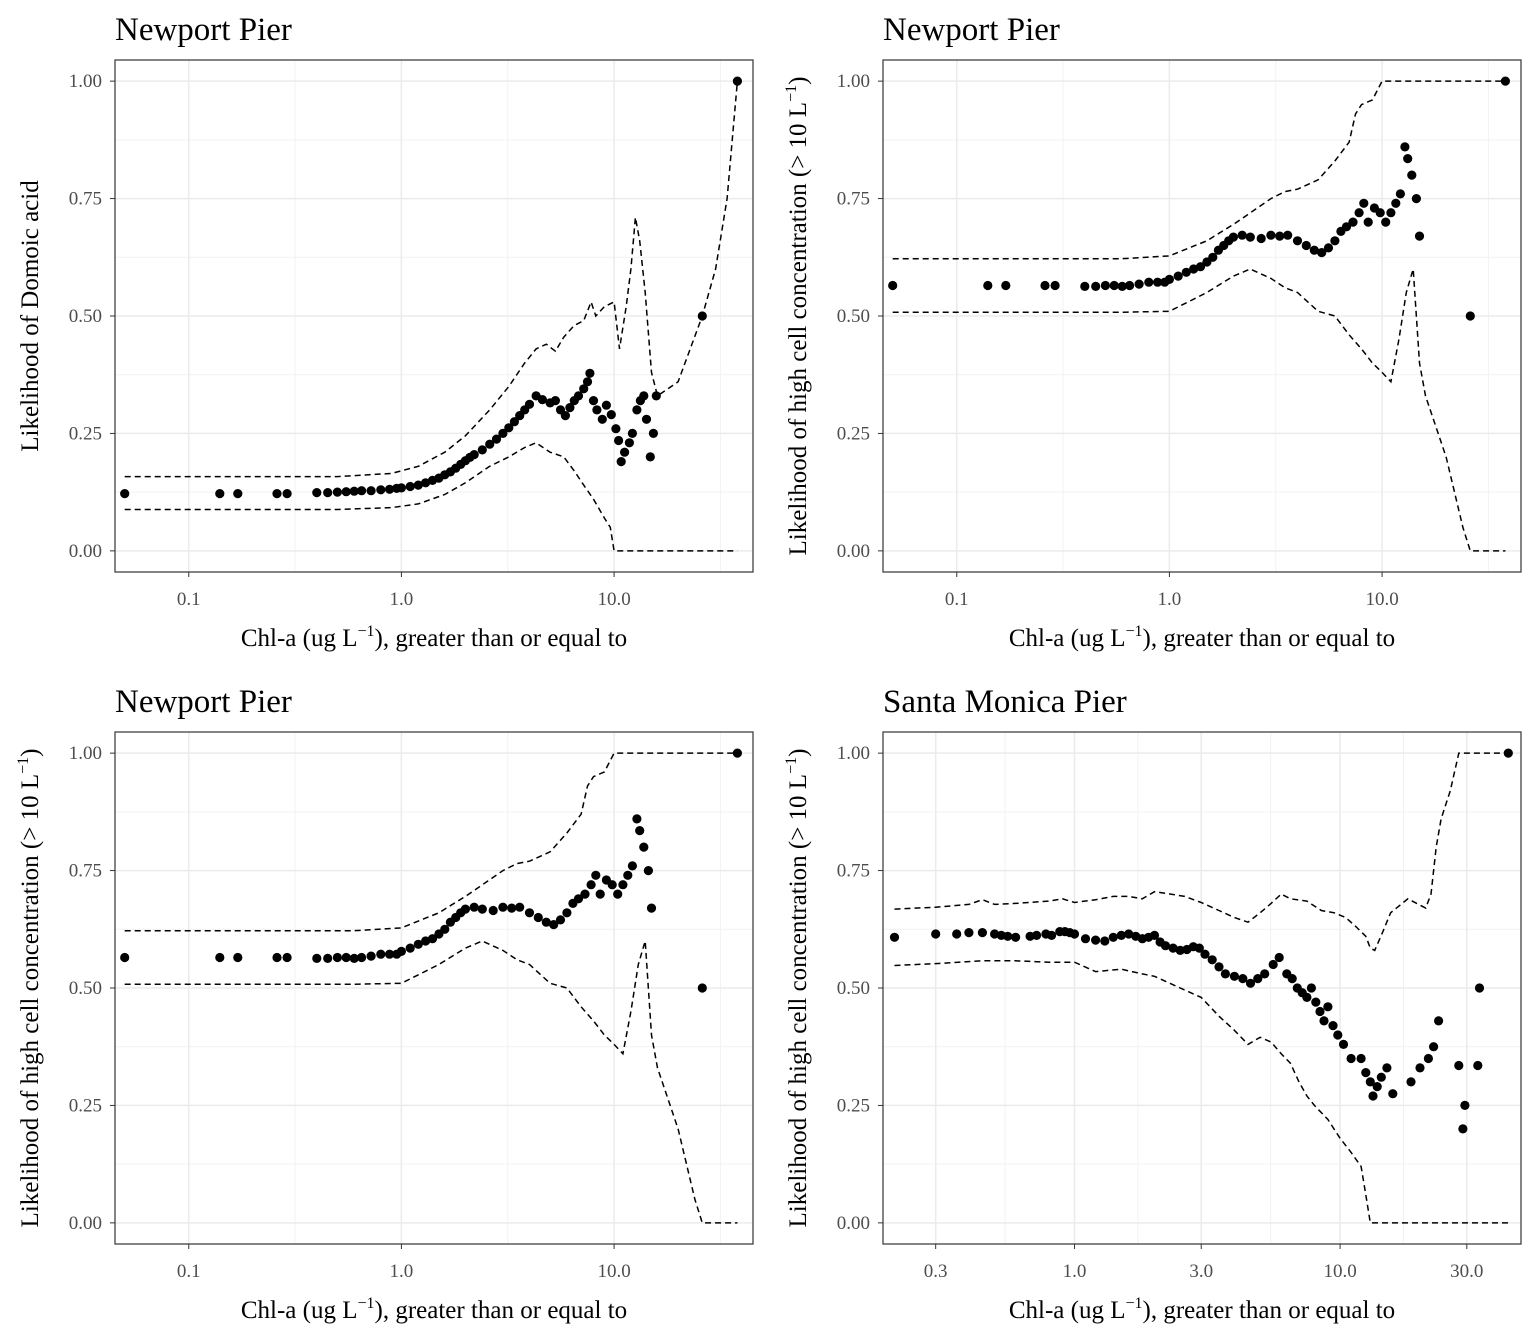 This screenshot has height=1344, width=1536. I want to click on x-axis-title: Chl-a (ug L−1), greater than or equal to, so click(1202, 637).